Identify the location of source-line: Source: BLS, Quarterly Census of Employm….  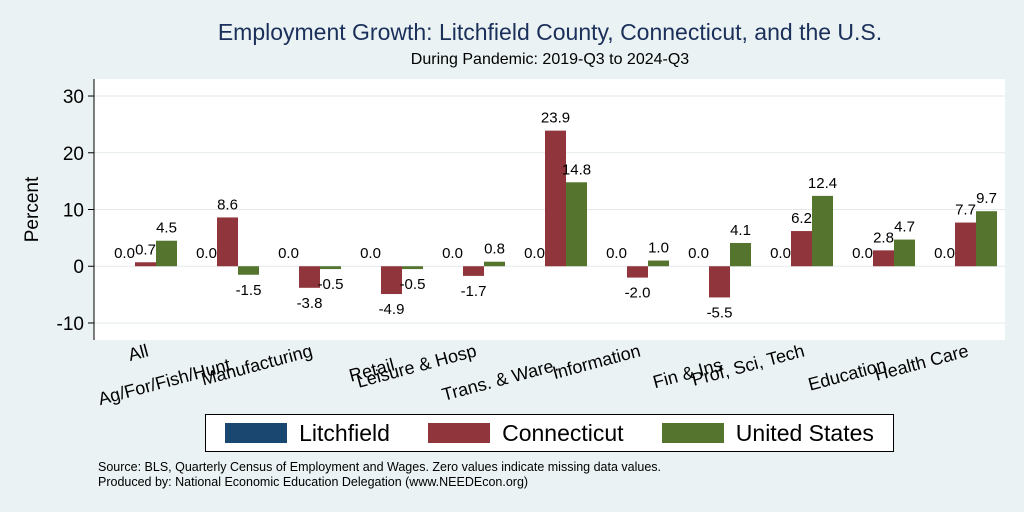
(380, 467).